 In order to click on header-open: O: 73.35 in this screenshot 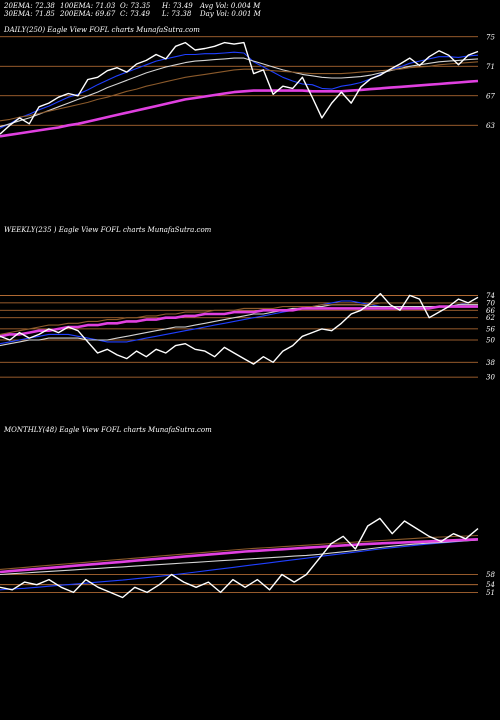, I will do `click(135, 6)`.